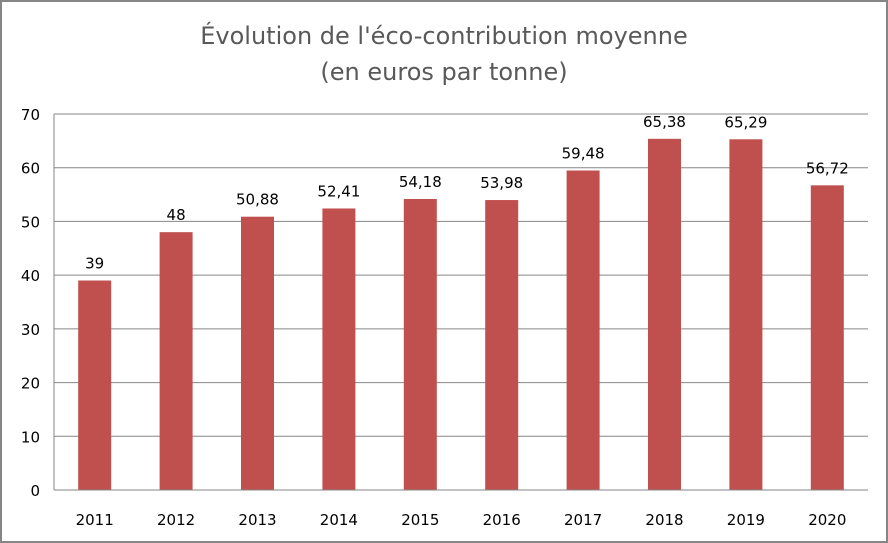 This screenshot has width=888, height=543. Describe the element at coordinates (444, 72) in the screenshot. I see `chart-subtitle: (en euros par tonne)` at that location.